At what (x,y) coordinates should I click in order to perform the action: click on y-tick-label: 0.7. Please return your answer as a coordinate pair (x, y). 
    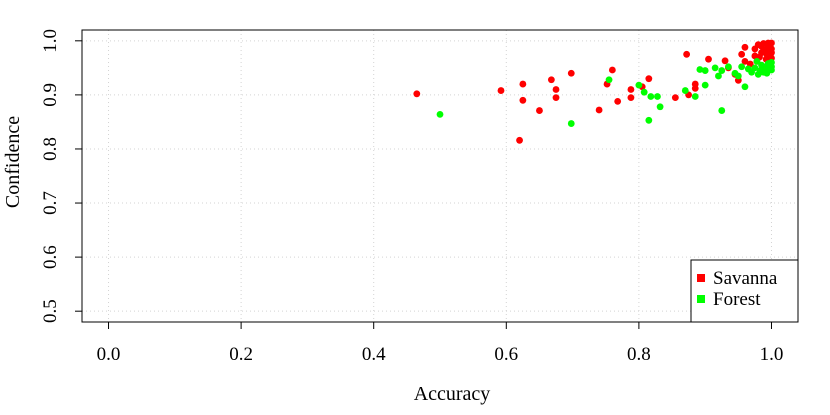
    Looking at the image, I should click on (50, 203).